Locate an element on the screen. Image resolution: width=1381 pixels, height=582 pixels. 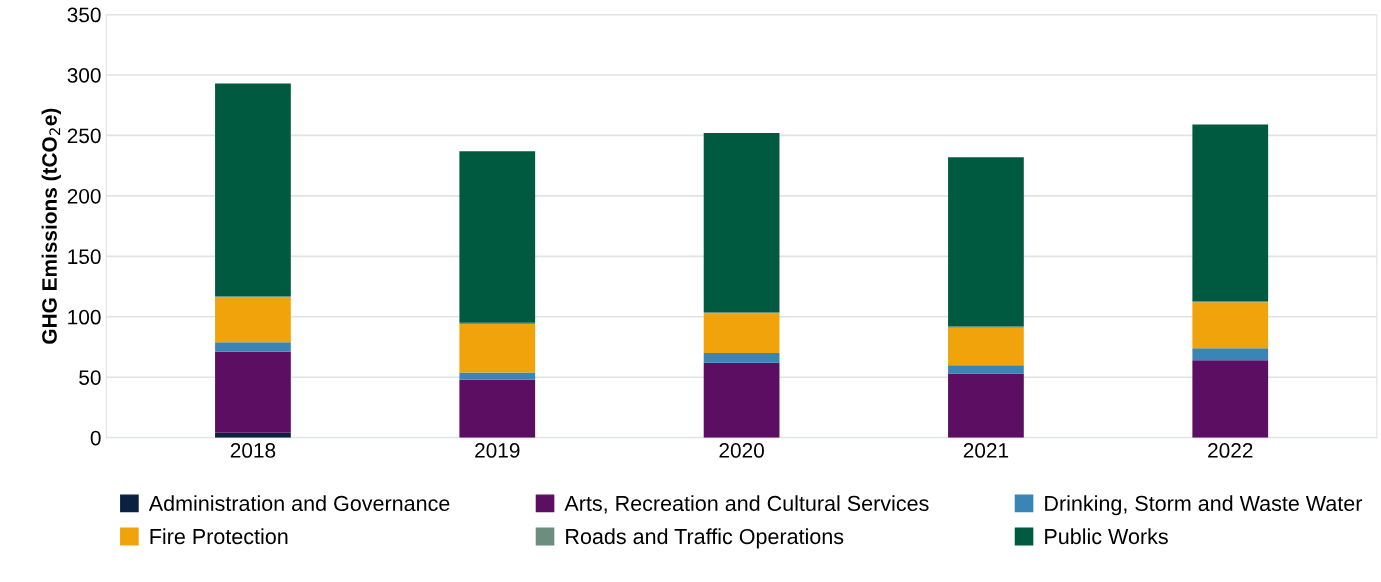
y-tick-label: 300 is located at coordinates (84, 75).